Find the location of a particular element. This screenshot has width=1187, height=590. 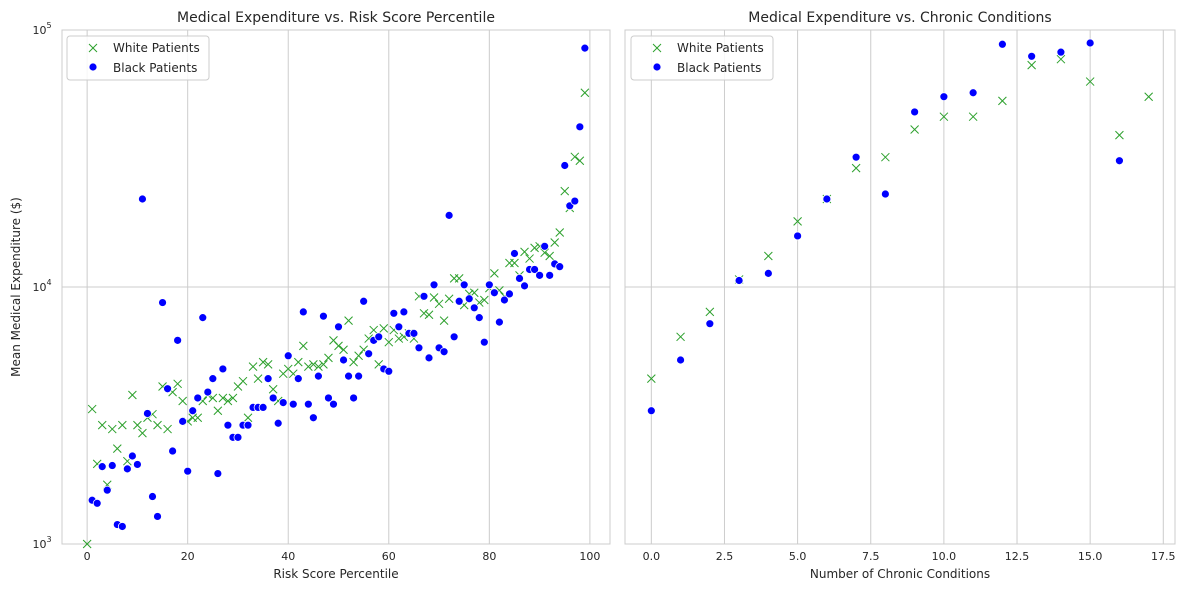

legend-marker-white-patients-icon is located at coordinates (93, 48).